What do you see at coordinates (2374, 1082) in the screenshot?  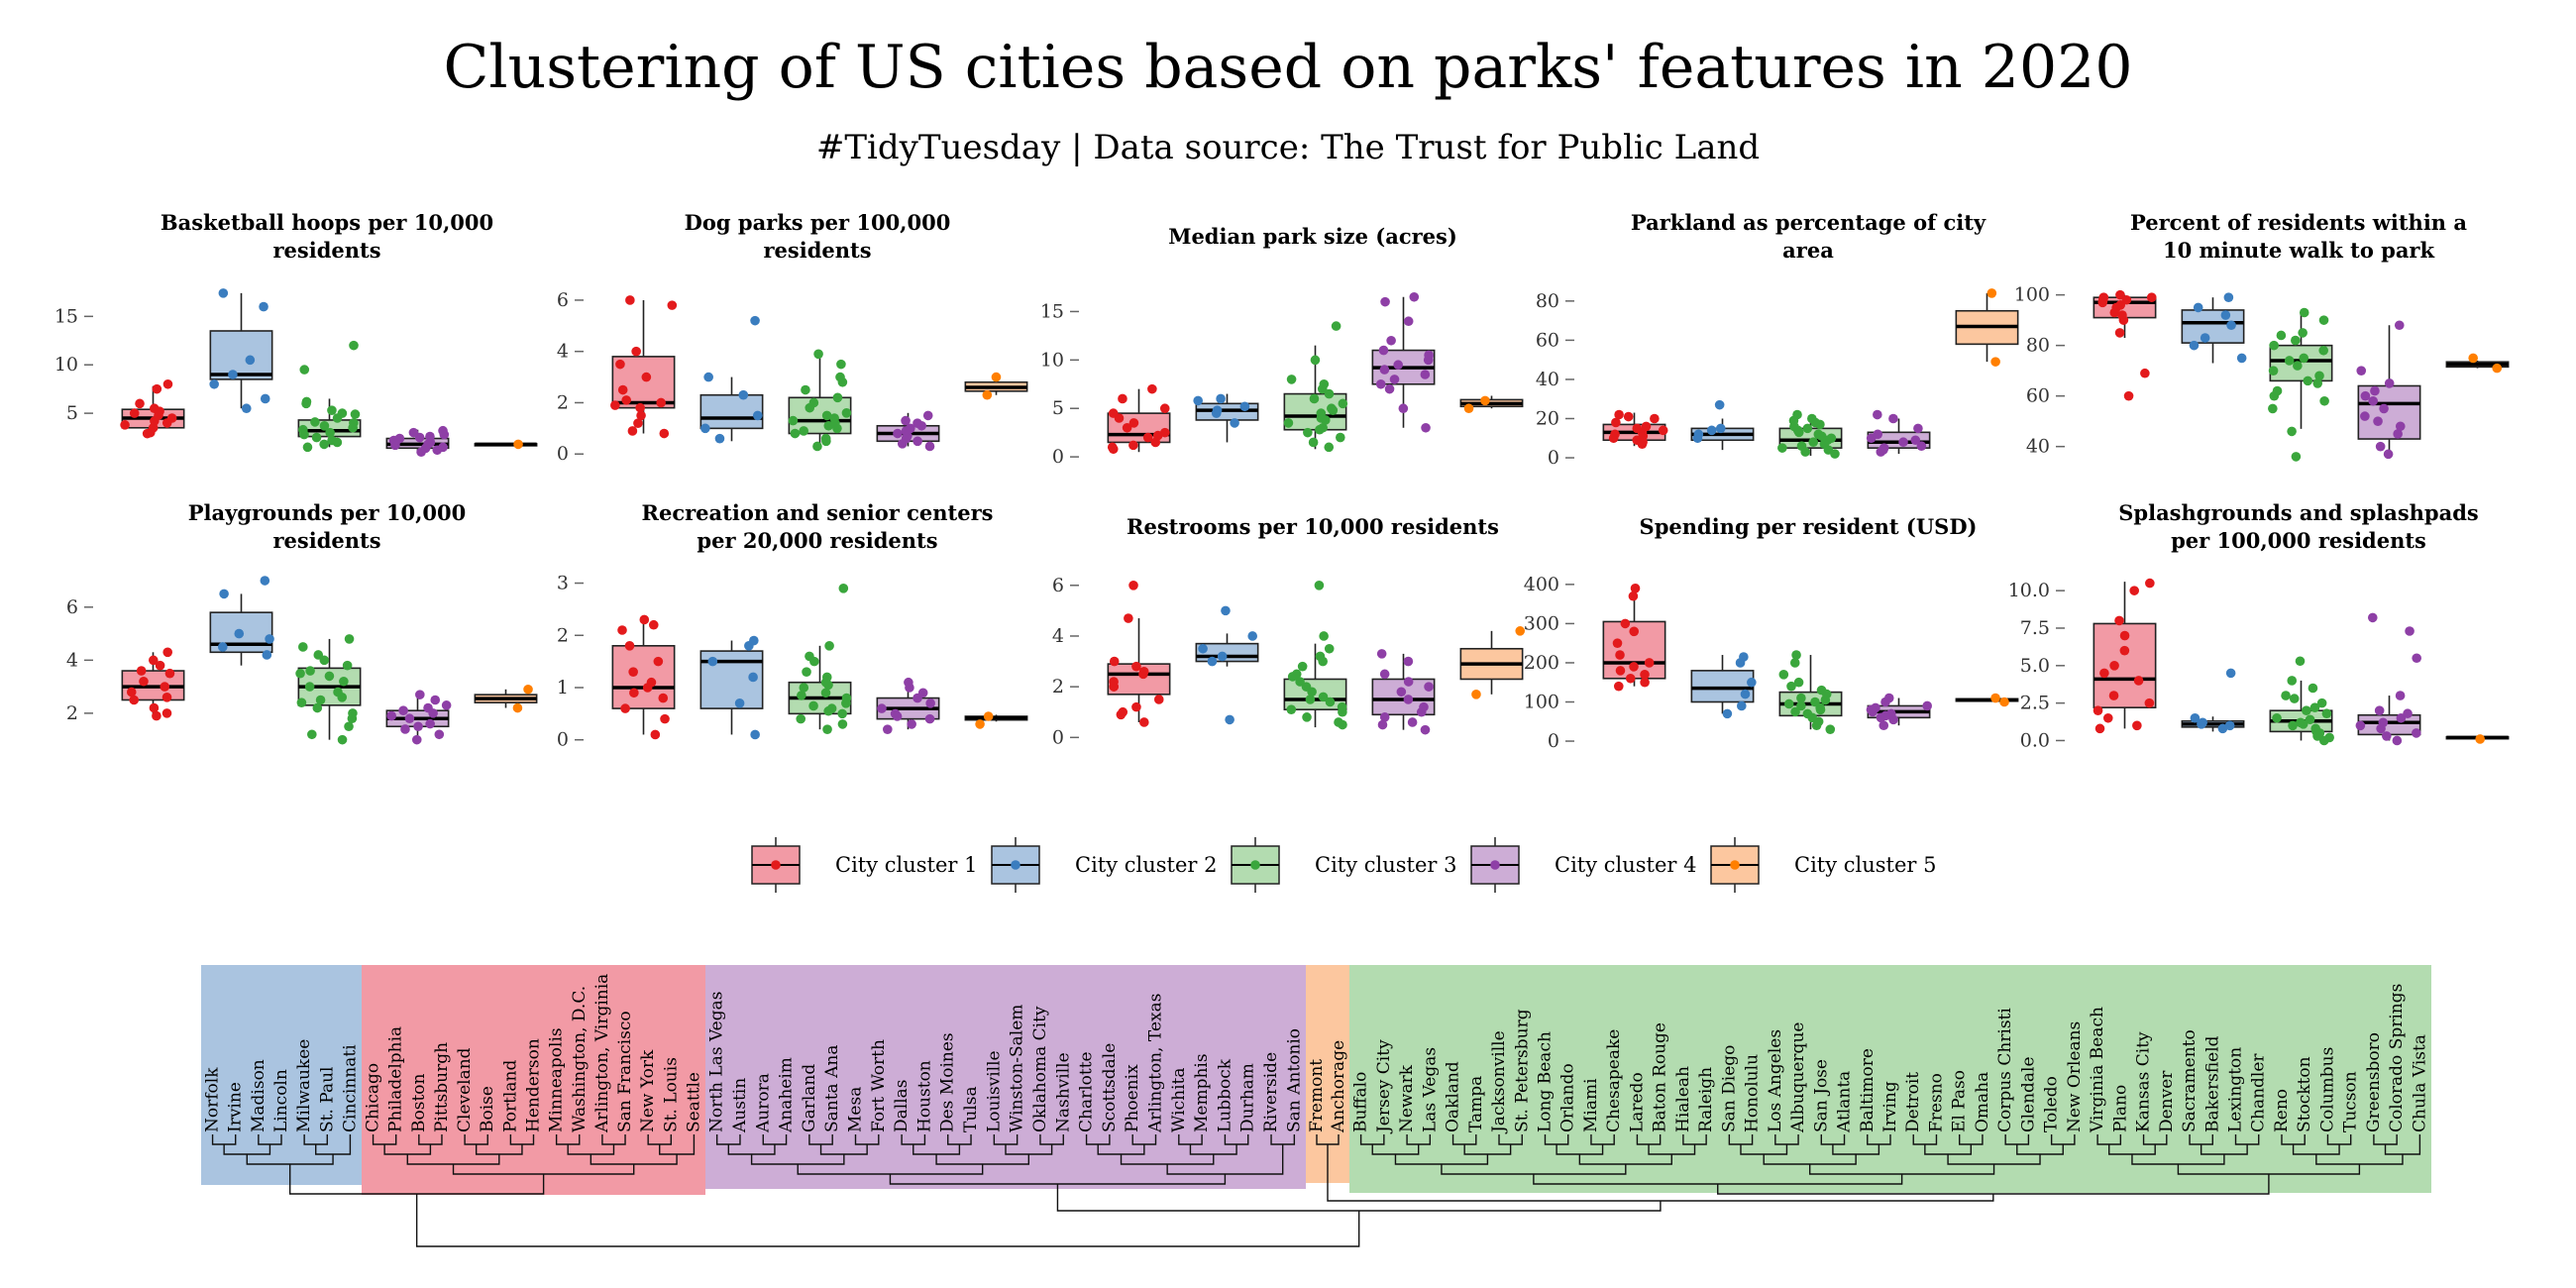 I see `city-label: Greensboro` at bounding box center [2374, 1082].